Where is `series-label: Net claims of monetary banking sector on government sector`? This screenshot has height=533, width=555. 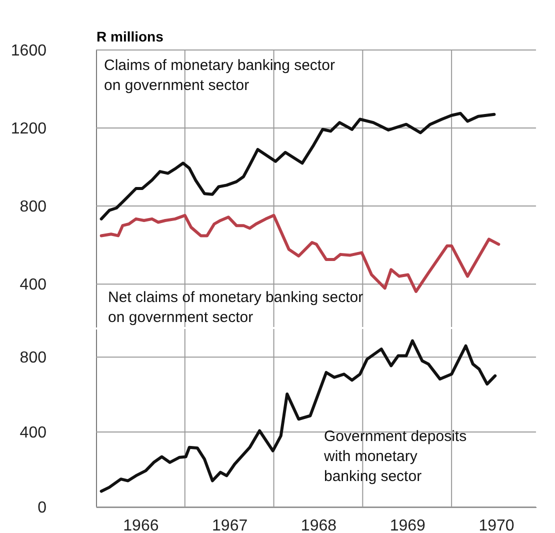
series-label: Net claims of monetary banking sector on government sector is located at coordinates (236, 307).